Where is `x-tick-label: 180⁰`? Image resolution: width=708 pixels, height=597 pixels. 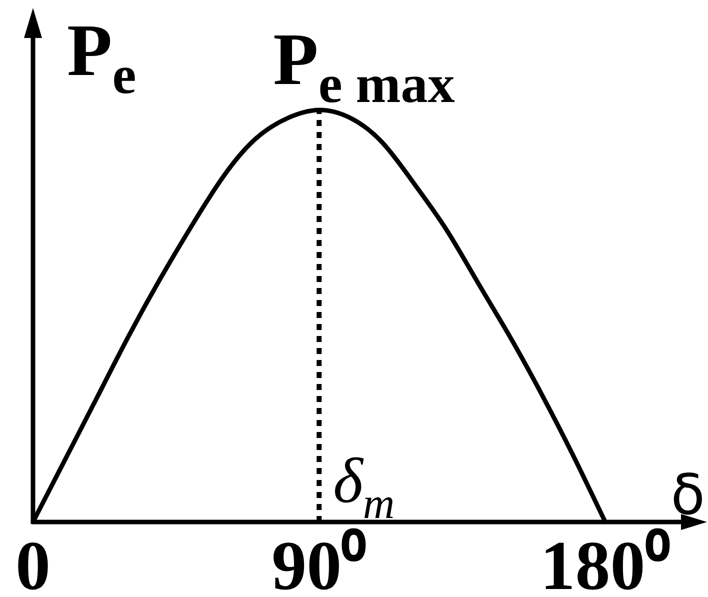 x-tick-label: 180⁰ is located at coordinates (605, 562).